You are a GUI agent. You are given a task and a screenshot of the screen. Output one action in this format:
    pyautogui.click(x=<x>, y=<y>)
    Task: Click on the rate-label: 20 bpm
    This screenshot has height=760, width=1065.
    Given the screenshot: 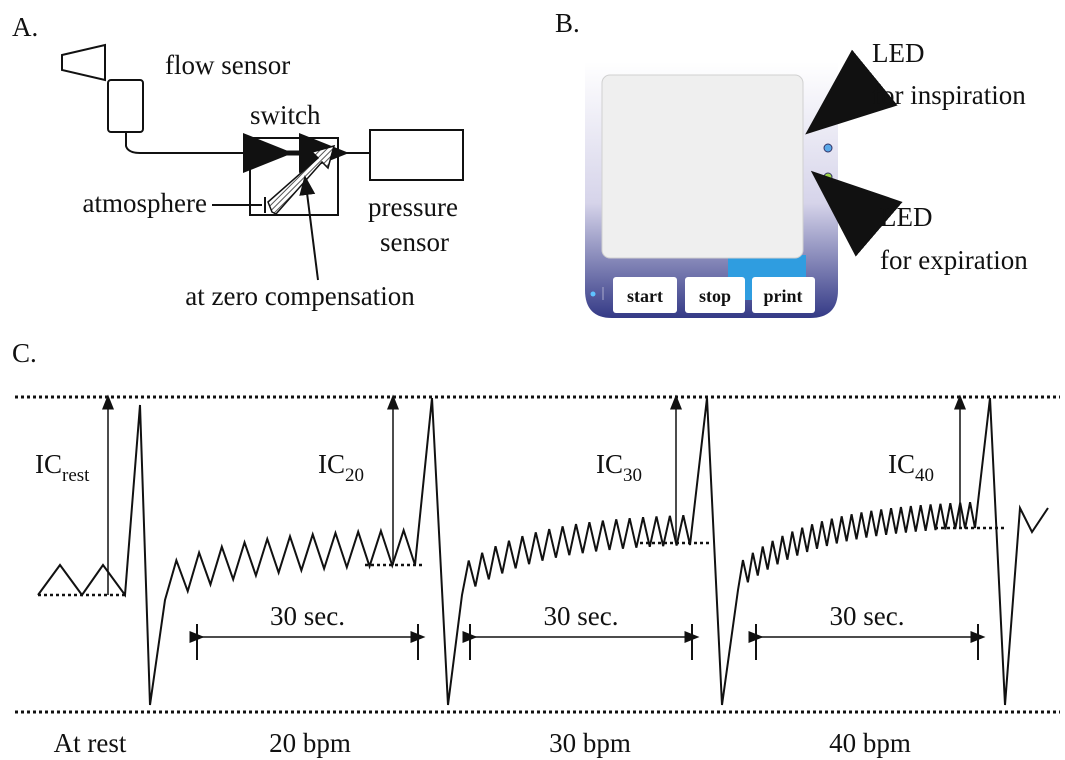 What is the action you would take?
    pyautogui.click(x=310, y=743)
    